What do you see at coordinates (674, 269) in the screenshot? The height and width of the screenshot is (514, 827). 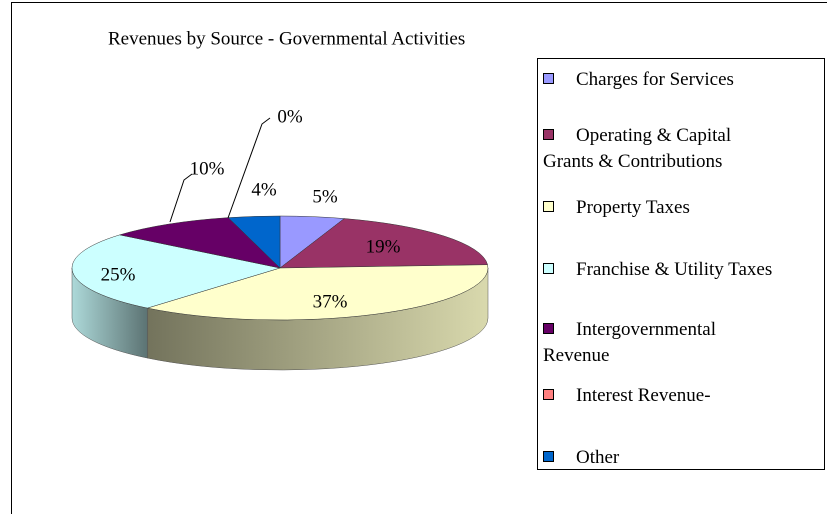 I see `legend-label: Franchise & Utility Taxes` at bounding box center [674, 269].